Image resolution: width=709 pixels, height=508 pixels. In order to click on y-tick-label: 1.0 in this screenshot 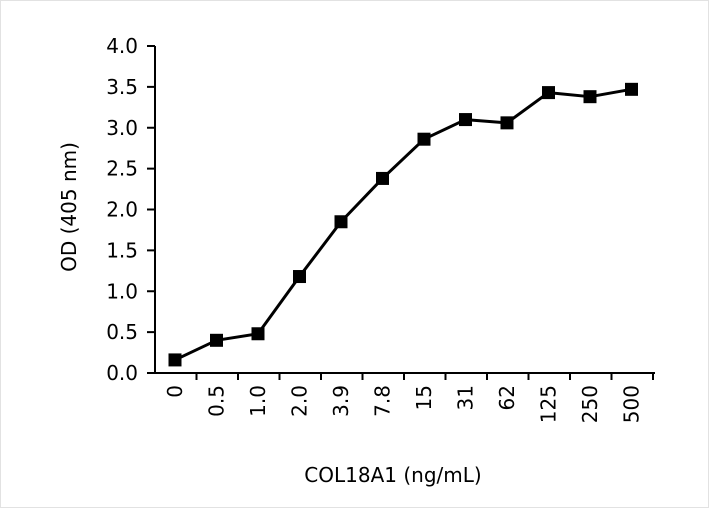, I will do `click(122, 291)`.